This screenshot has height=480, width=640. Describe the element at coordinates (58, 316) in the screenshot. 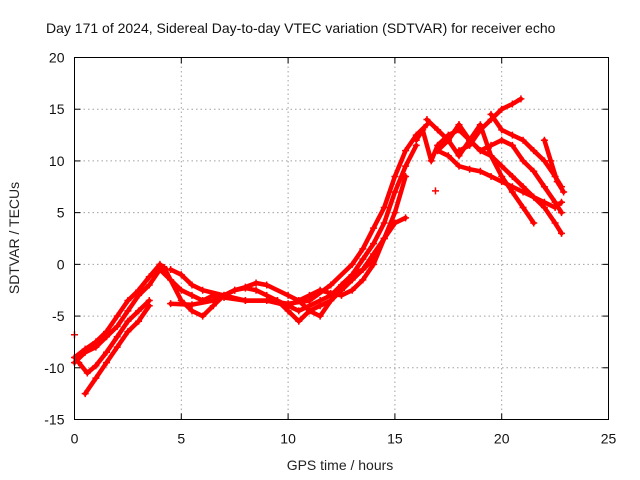

I see `y-tick-label: -5` at that location.